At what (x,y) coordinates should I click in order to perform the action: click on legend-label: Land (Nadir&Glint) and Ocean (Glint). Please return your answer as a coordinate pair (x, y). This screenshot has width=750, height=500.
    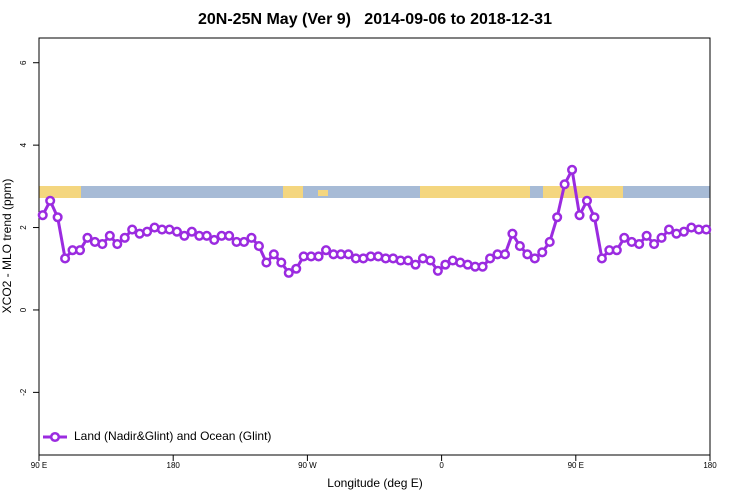
    Looking at the image, I should click on (172, 436).